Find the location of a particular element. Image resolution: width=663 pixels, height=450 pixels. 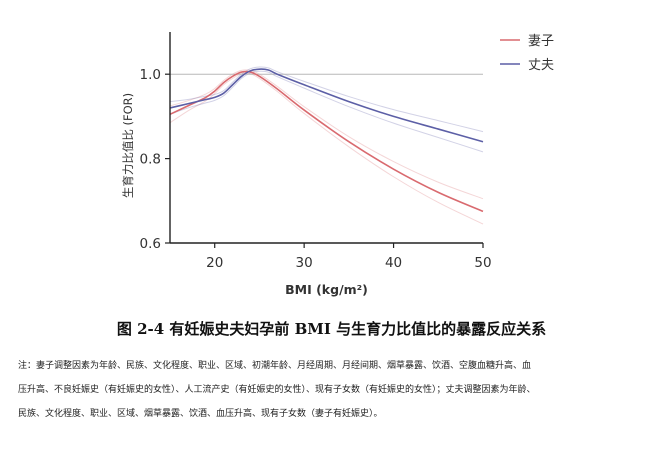

y-tick-label: 0.8 is located at coordinates (150, 160).